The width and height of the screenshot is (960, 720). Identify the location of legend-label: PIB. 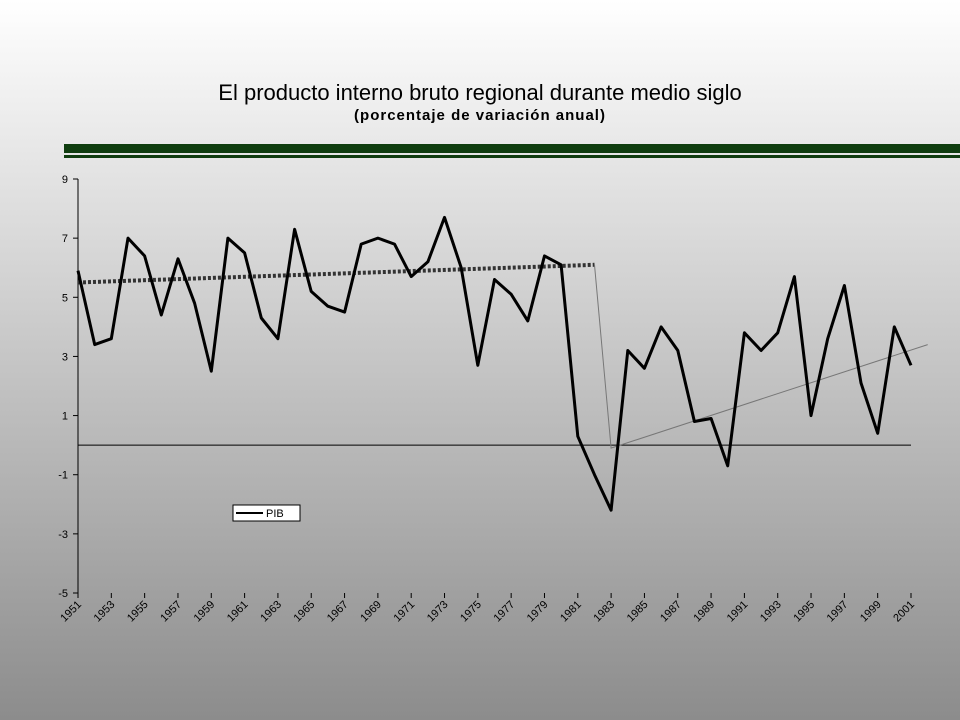
(275, 514).